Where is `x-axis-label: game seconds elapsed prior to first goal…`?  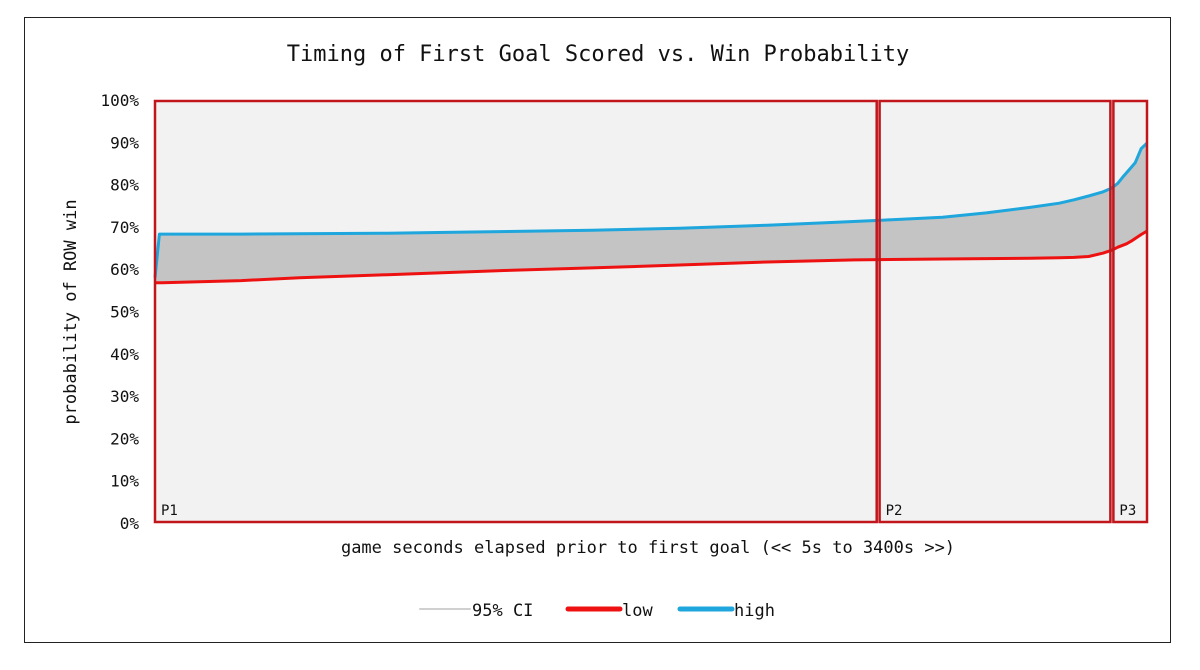 x-axis-label: game seconds elapsed prior to first goal… is located at coordinates (648, 548).